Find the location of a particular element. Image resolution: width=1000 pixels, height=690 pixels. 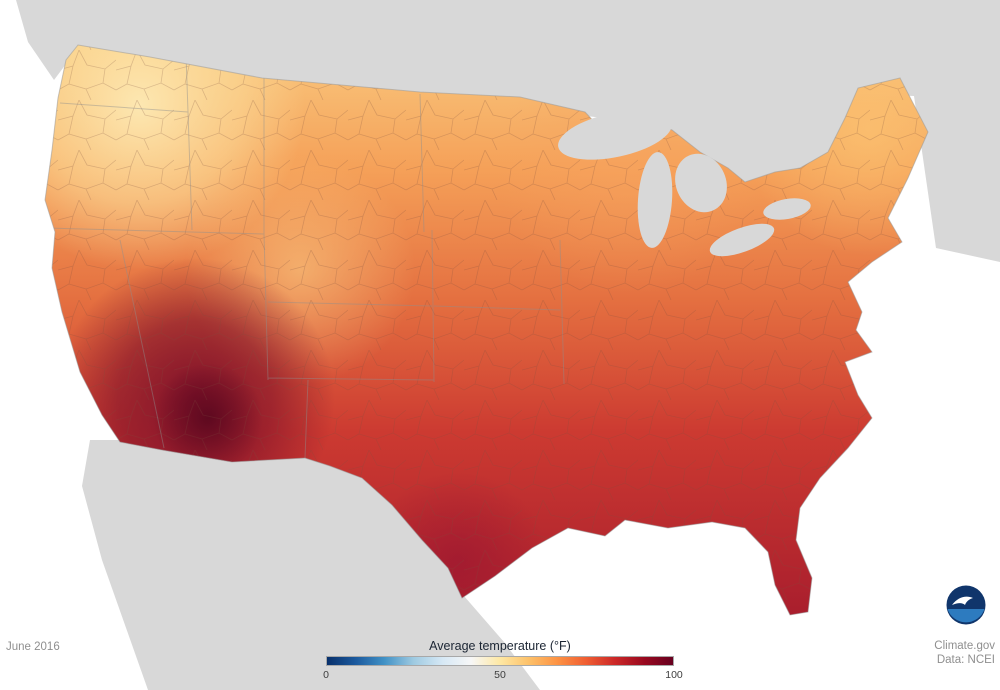

colorbar-title: Average temperature (°F) is located at coordinates (500, 646).